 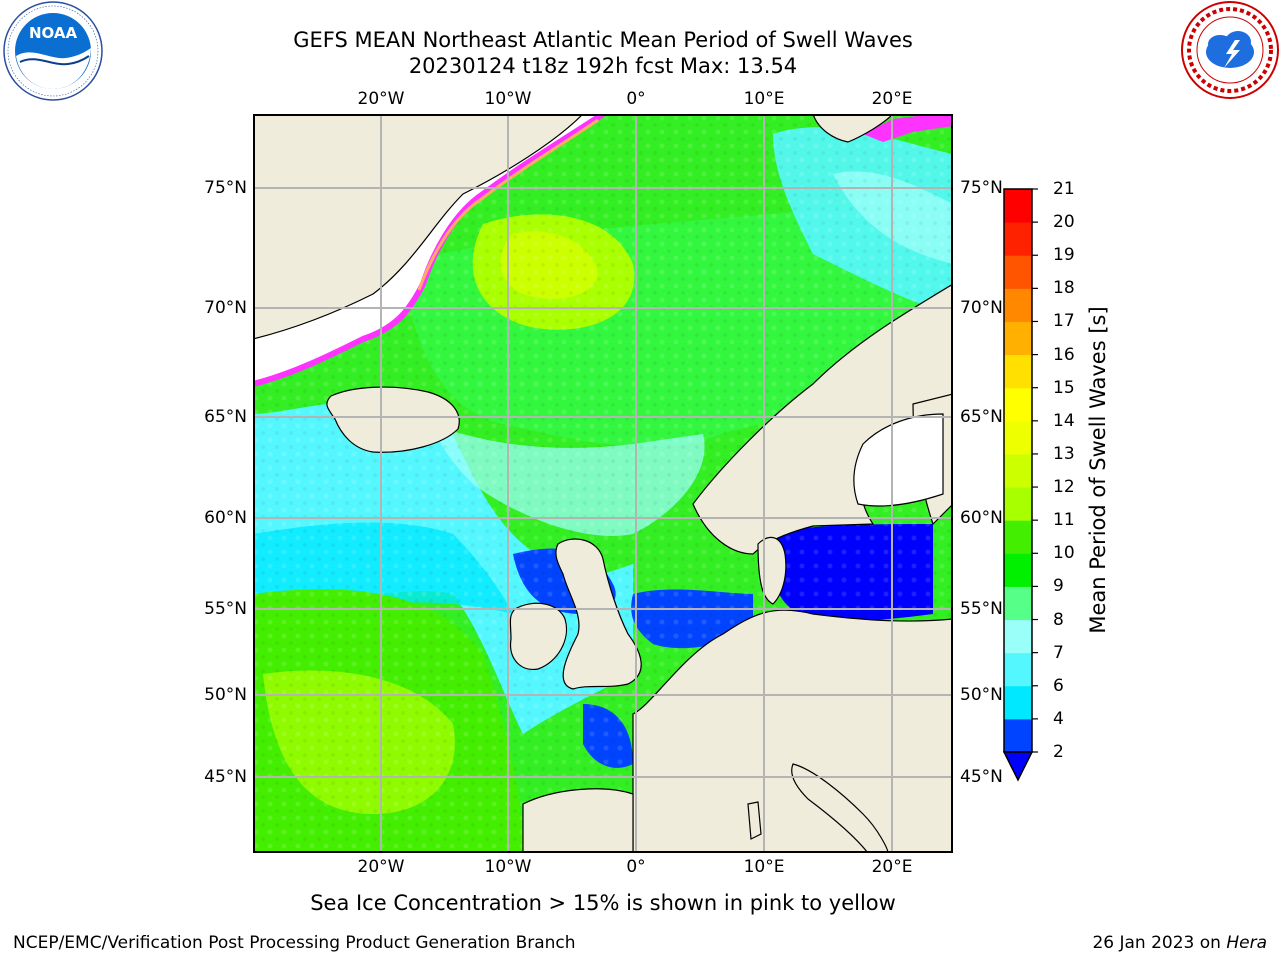 What do you see at coordinates (1064, 189) in the screenshot?
I see `colorbar-level-label: 21` at bounding box center [1064, 189].